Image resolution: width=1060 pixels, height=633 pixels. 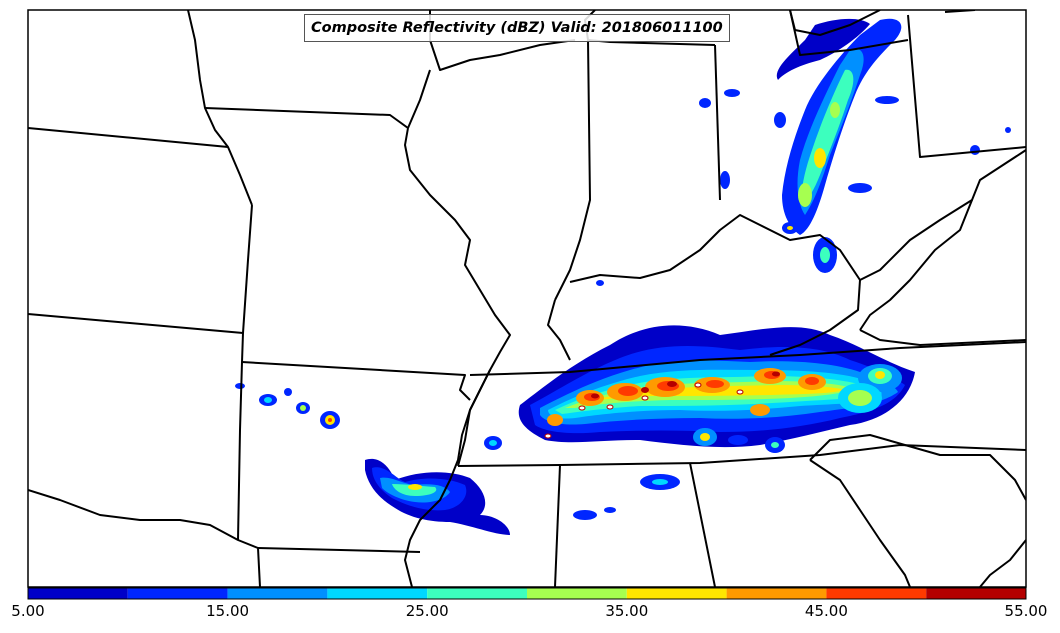 What do you see at coordinates (917, 467) in the screenshot?
I see `carolina-line` at bounding box center [917, 467].